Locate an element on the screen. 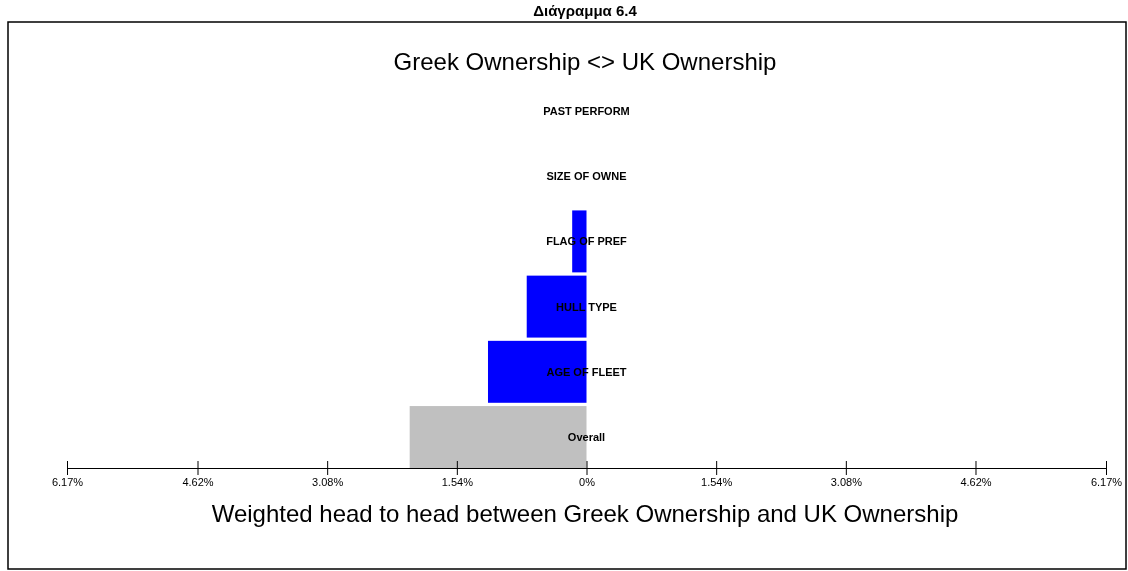  y-tick-label: Overall is located at coordinates (586, 437).